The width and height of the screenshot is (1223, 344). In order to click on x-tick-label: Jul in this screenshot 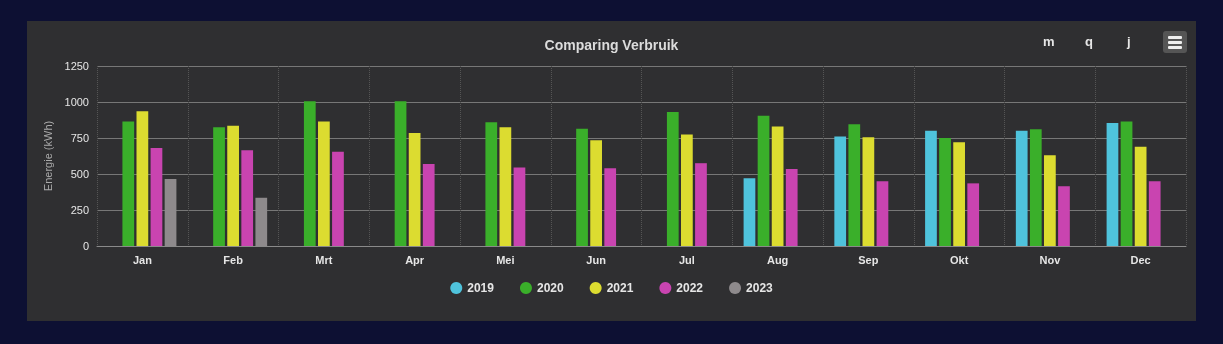, I will do `click(686, 259)`.